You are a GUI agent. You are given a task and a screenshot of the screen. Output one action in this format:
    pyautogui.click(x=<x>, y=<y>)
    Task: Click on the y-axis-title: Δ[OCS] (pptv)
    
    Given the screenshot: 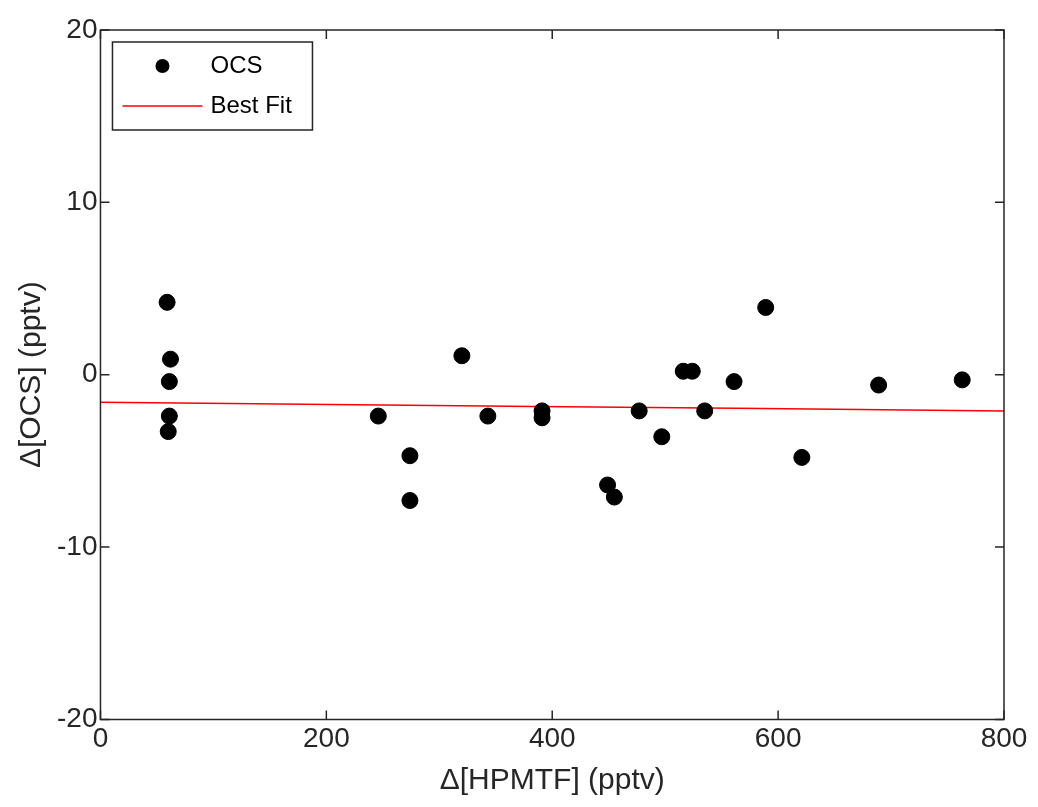 What is the action you would take?
    pyautogui.click(x=30, y=375)
    